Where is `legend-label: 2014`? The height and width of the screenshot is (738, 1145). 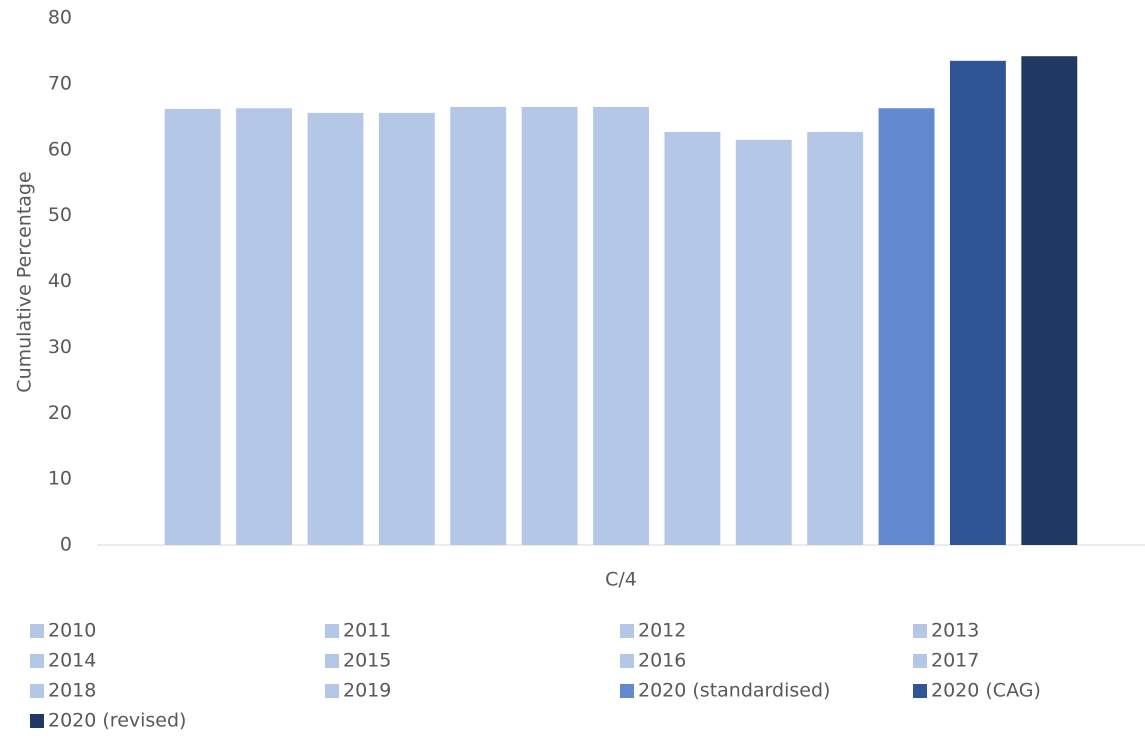
legend-label: 2014 is located at coordinates (72, 661).